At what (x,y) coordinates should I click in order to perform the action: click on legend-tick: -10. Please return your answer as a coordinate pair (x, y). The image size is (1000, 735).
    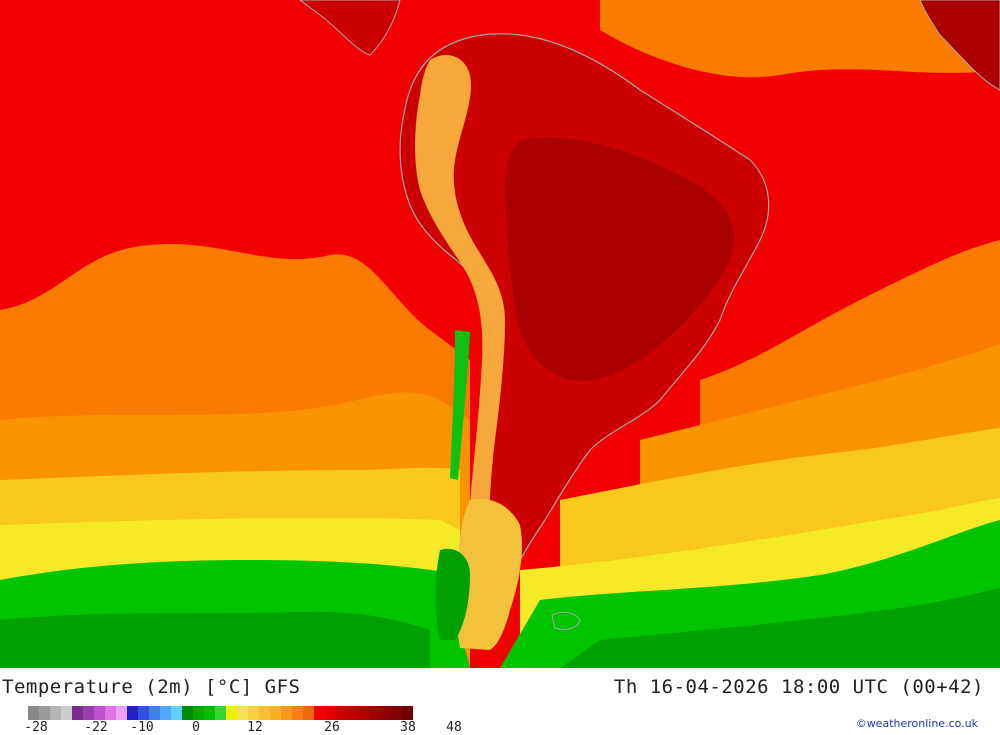
    Looking at the image, I should click on (142, 727).